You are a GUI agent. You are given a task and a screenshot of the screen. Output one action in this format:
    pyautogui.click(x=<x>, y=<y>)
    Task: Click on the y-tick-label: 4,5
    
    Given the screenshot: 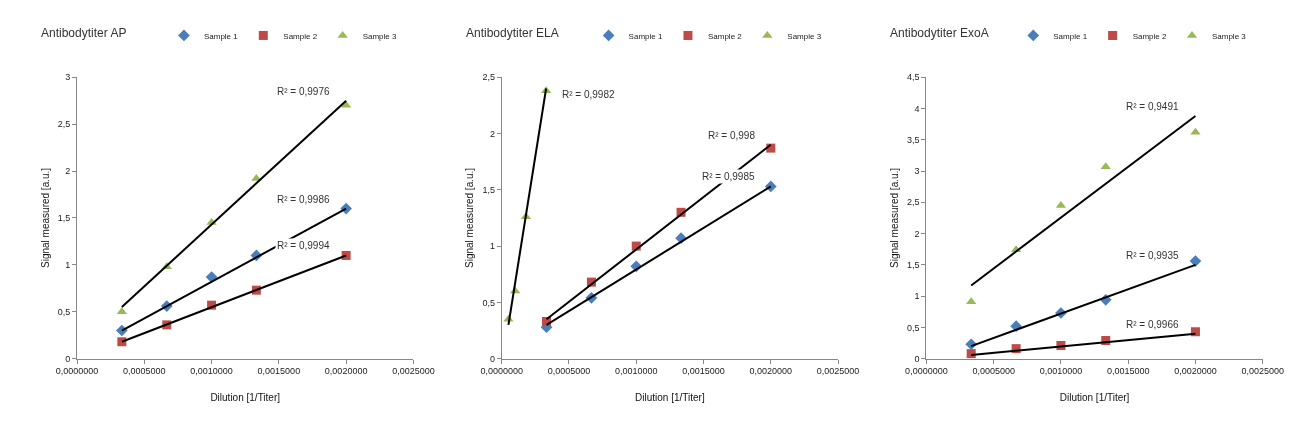 What is the action you would take?
    pyautogui.click(x=913, y=77)
    